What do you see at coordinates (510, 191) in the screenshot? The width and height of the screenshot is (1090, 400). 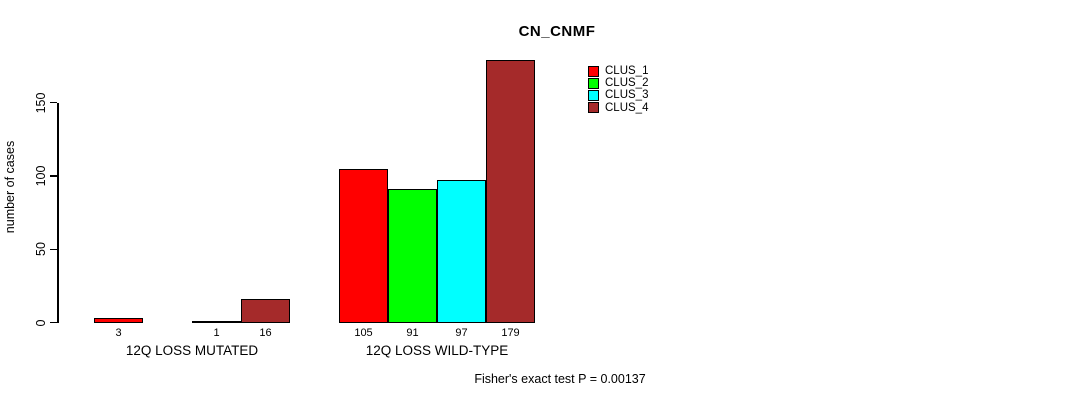 I see `bar-clus_4-group2` at bounding box center [510, 191].